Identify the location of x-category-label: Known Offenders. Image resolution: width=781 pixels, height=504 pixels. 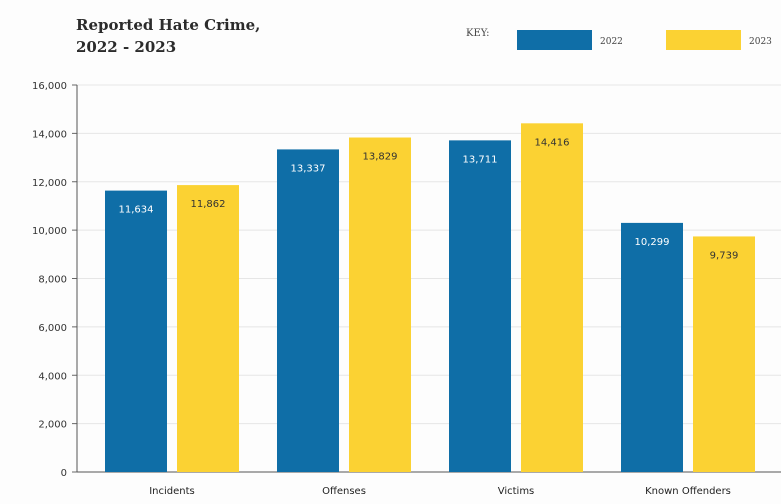
(688, 491).